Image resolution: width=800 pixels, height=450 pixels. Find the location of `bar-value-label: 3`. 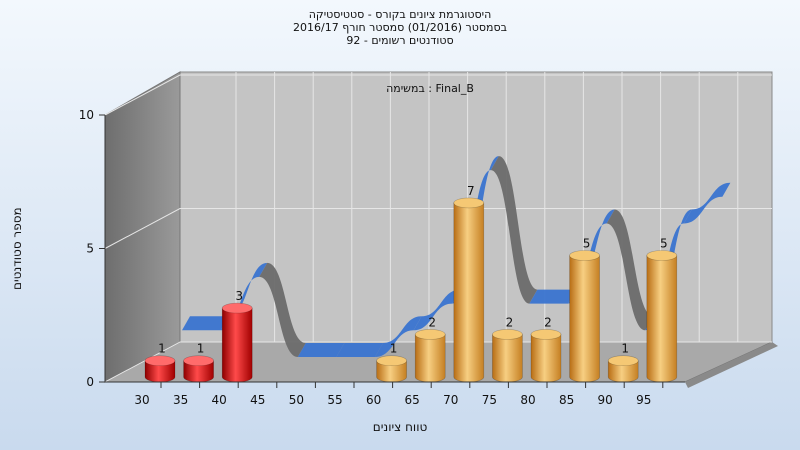

bar-value-label: 3 is located at coordinates (239, 296).